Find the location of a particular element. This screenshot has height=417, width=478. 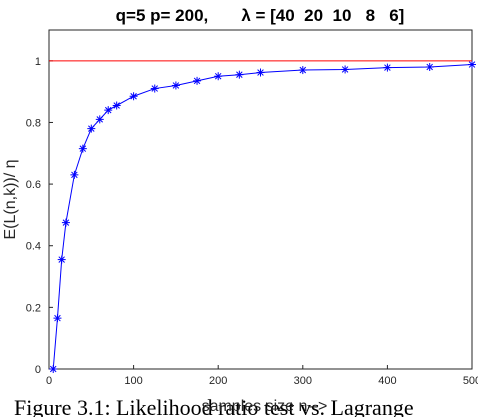

x-tick-label: 400 is located at coordinates (387, 381).